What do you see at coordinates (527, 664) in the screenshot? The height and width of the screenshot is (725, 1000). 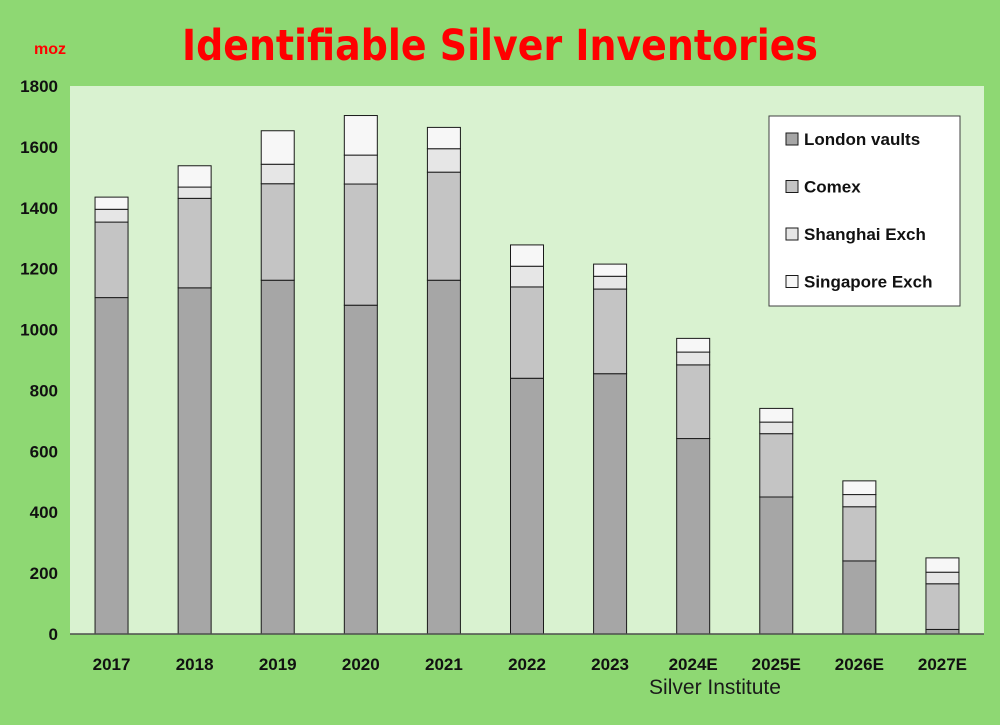 I see `x-tick-label: 2022` at bounding box center [527, 664].